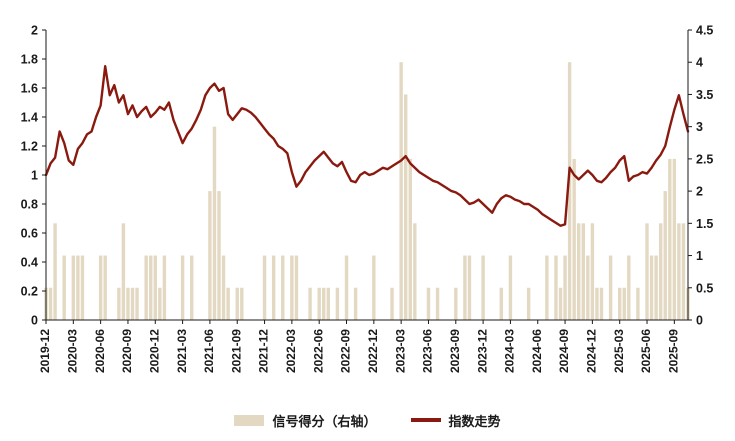 This screenshot has width=735, height=441. I want to click on svg-text: 4, so click(699, 63).